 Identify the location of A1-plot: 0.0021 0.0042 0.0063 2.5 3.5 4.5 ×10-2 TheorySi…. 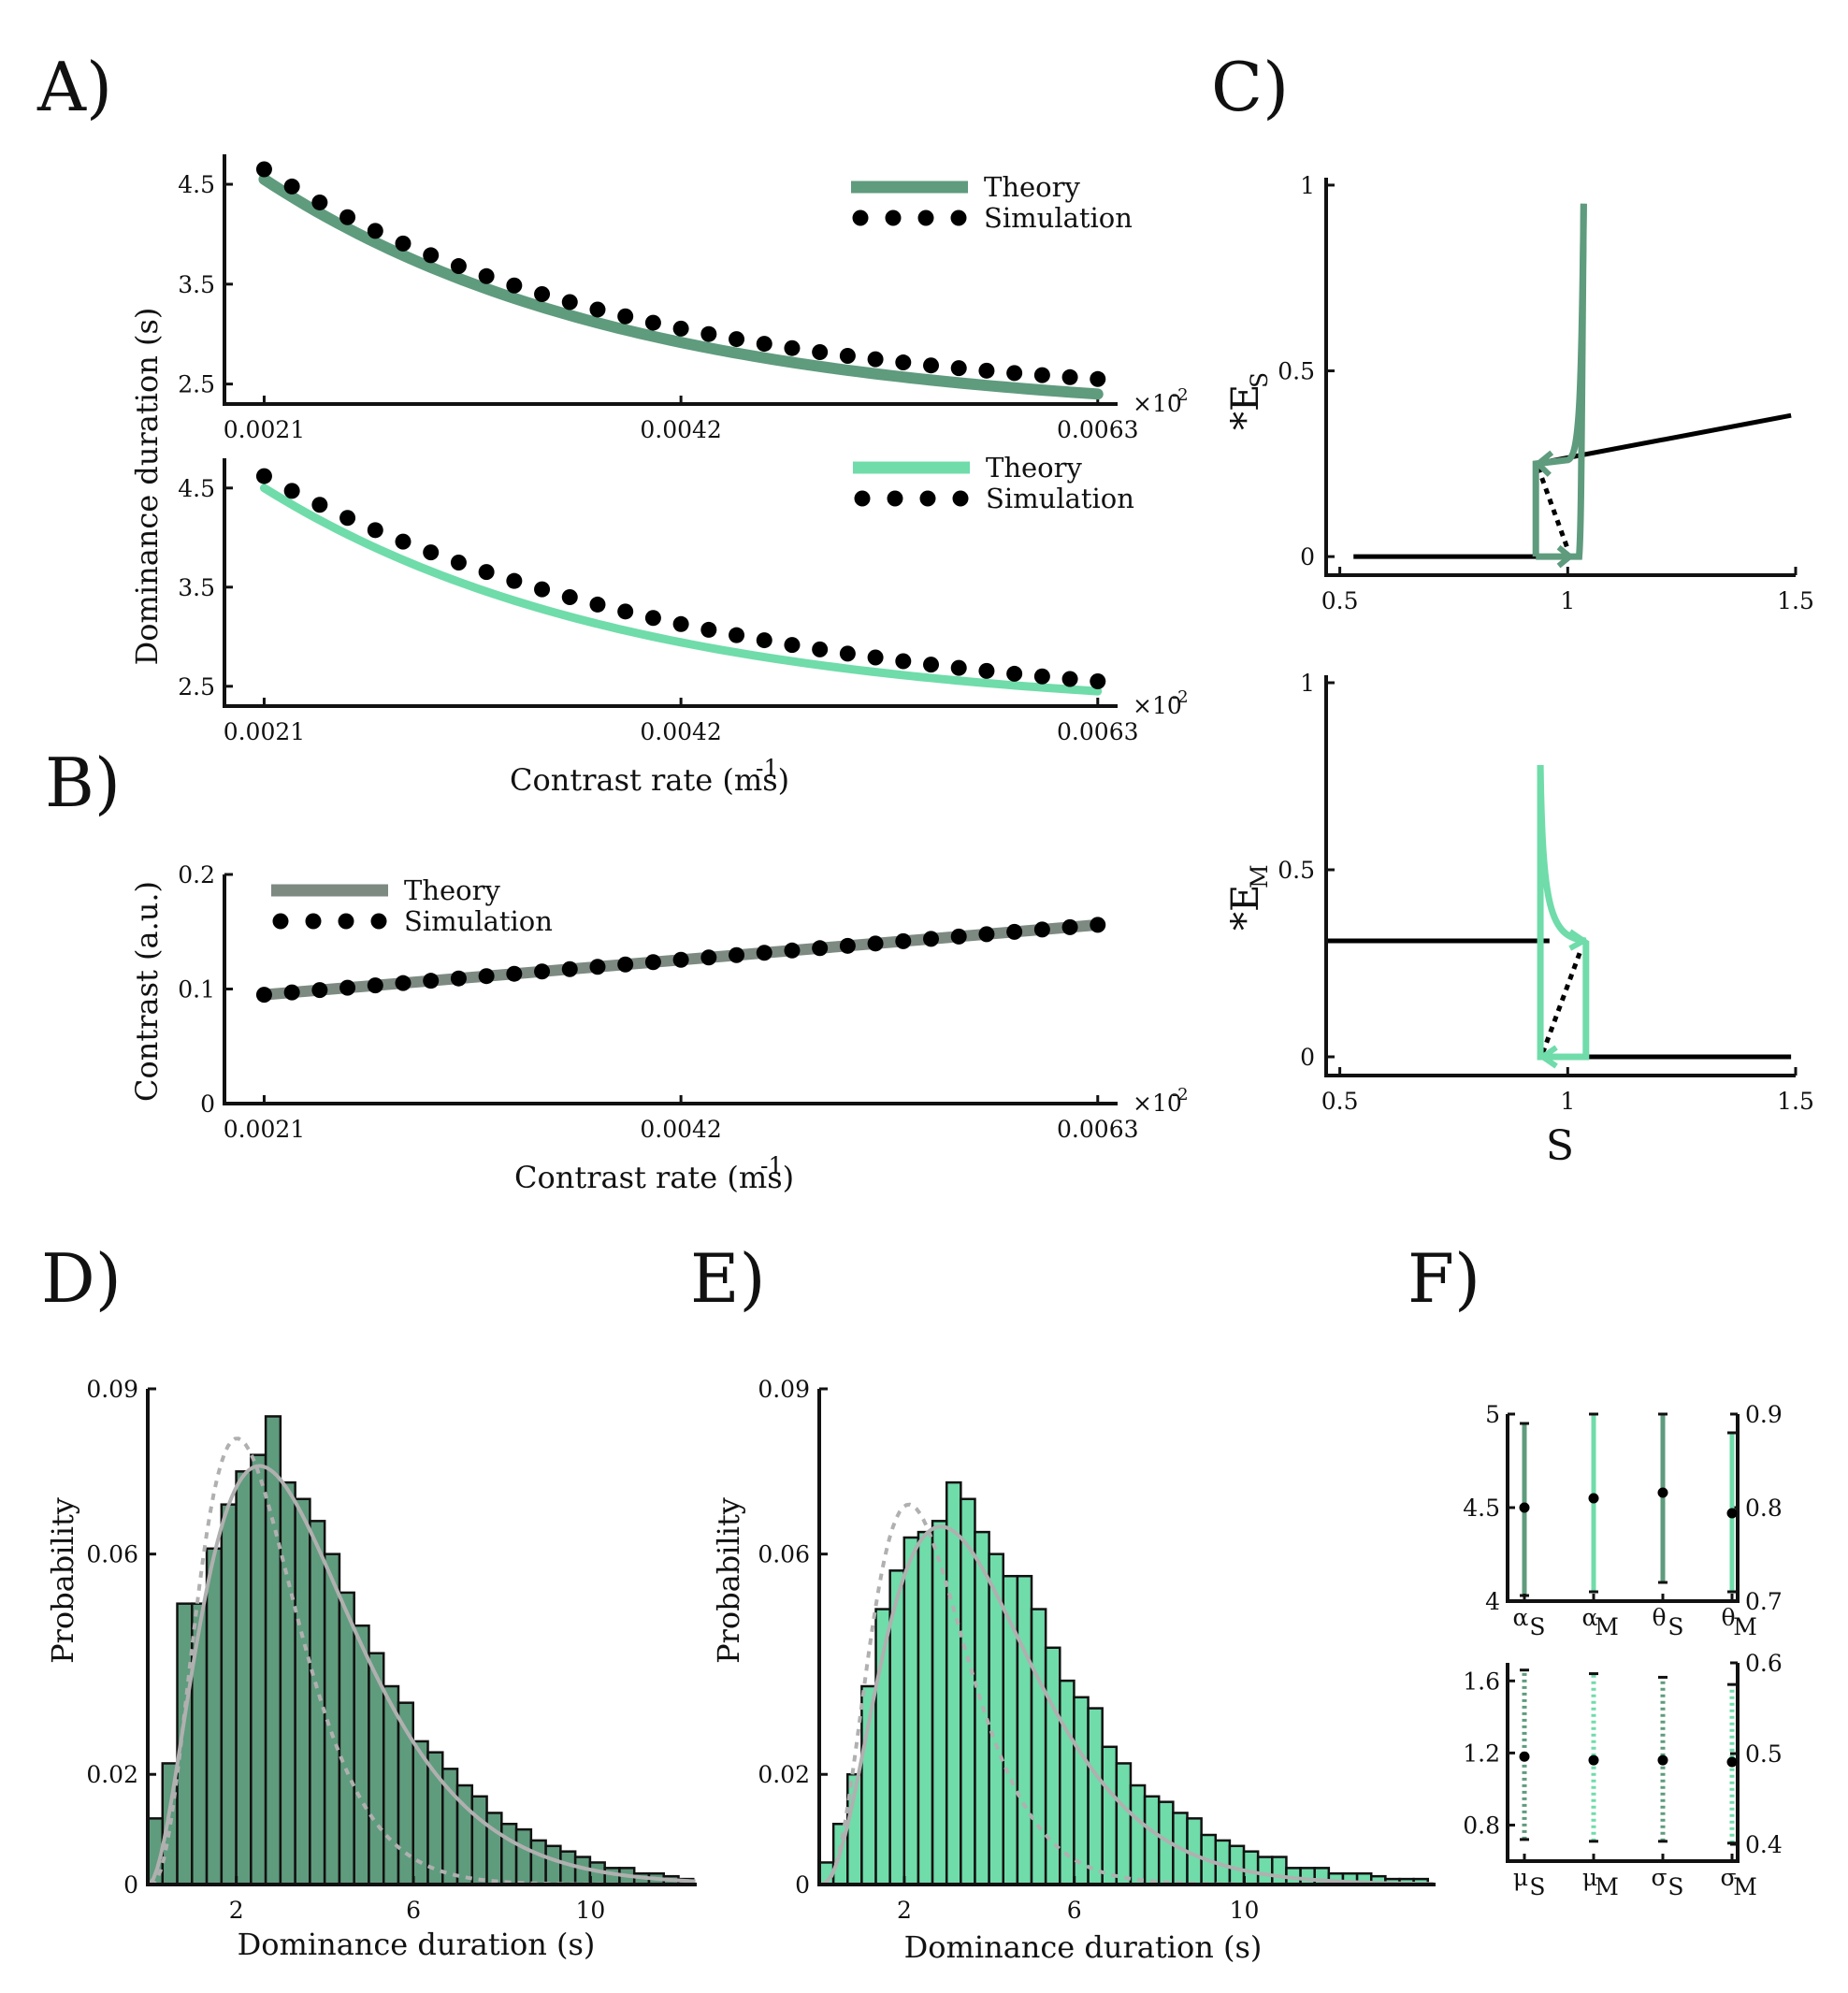
(684, 302).